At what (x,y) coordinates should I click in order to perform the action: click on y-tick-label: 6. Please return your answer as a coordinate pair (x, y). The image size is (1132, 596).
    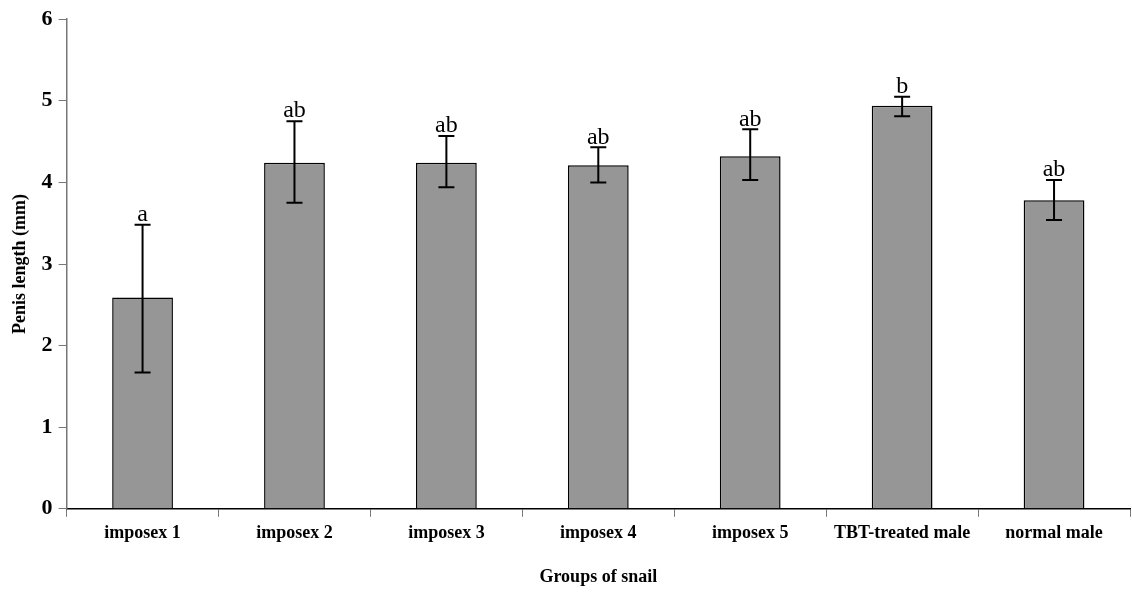
    Looking at the image, I should click on (47, 17).